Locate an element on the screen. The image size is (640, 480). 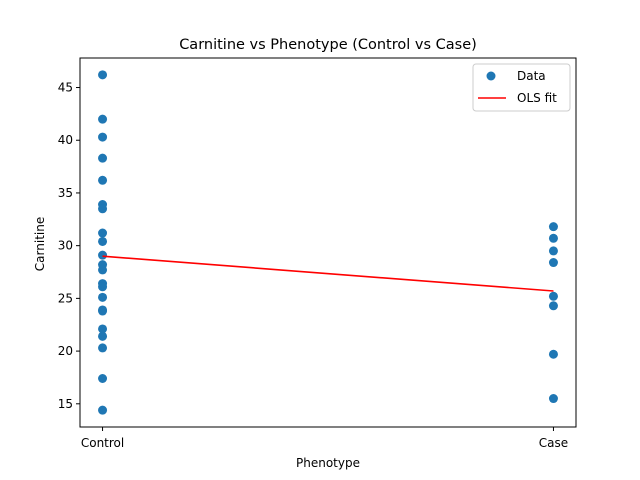
x-tick-label: Control is located at coordinates (102, 443).